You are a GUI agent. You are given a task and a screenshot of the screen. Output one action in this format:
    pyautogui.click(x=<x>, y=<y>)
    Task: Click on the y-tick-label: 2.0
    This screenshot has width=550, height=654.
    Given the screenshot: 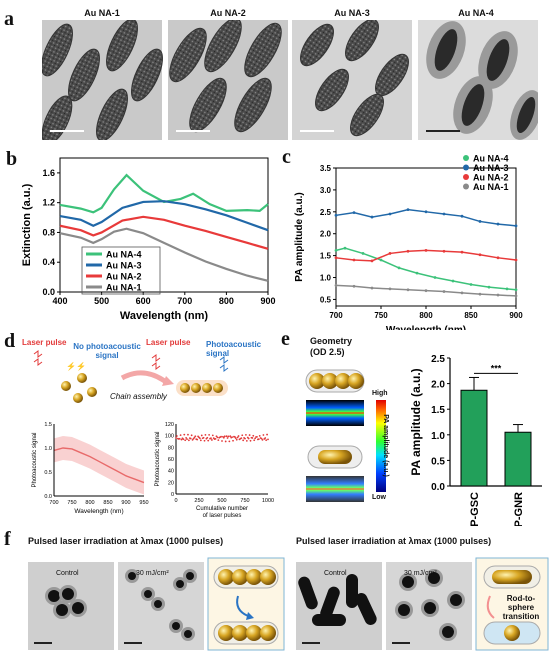 What is the action you would take?
    pyautogui.click(x=326, y=234)
    